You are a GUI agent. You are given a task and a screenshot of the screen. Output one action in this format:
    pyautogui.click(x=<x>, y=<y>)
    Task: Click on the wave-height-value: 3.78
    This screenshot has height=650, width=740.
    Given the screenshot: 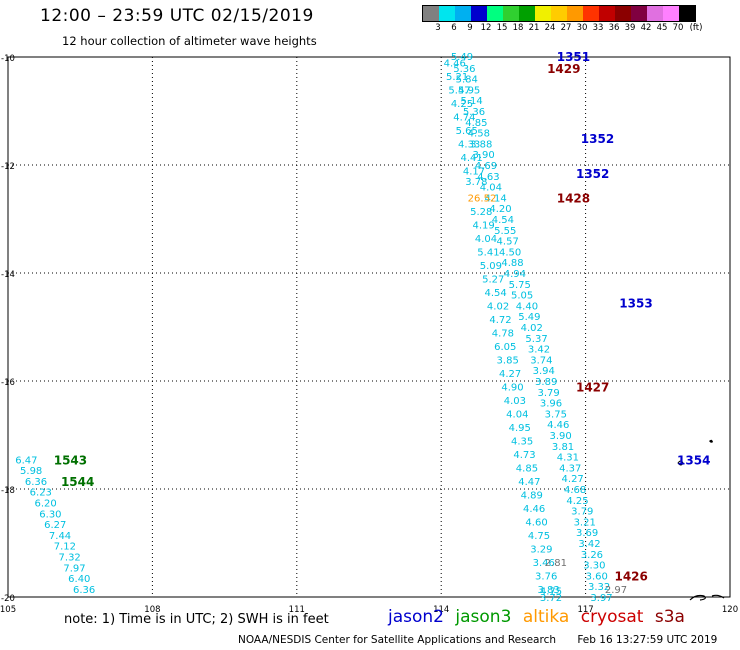 What is the action you would take?
    pyautogui.click(x=476, y=182)
    